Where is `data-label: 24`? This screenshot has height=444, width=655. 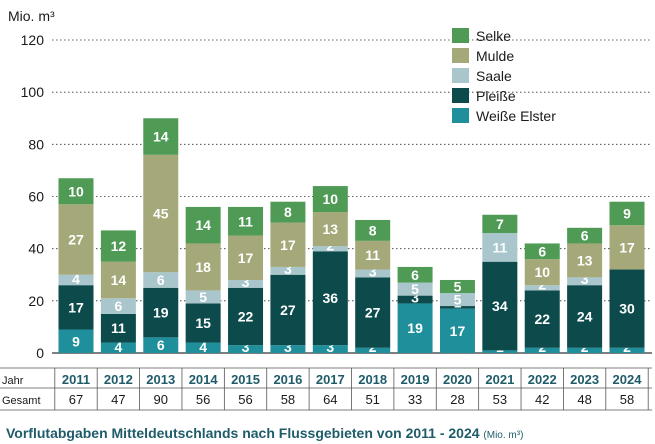 data-label: 24 is located at coordinates (585, 316).